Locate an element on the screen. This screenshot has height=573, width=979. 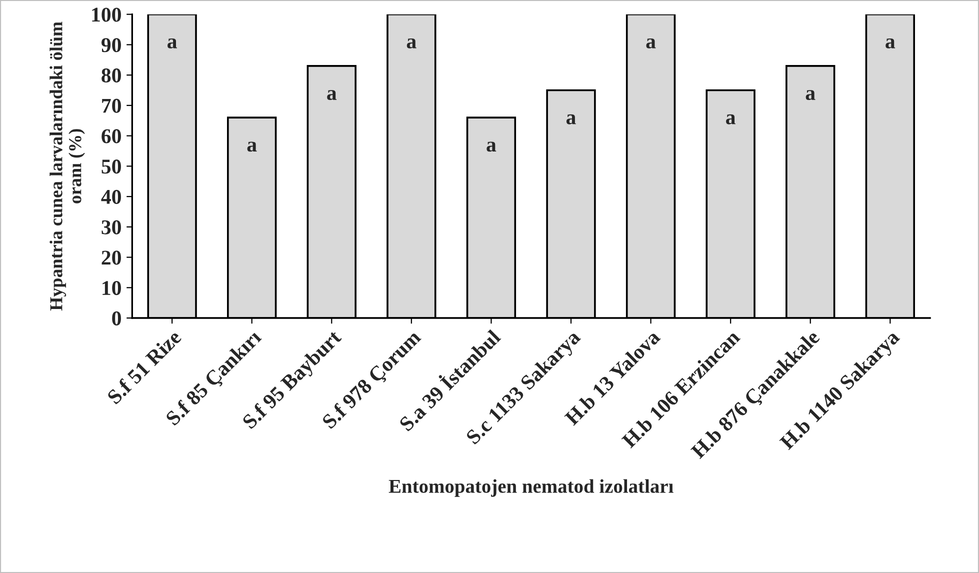
y-tick-label: 50 is located at coordinates (111, 167).